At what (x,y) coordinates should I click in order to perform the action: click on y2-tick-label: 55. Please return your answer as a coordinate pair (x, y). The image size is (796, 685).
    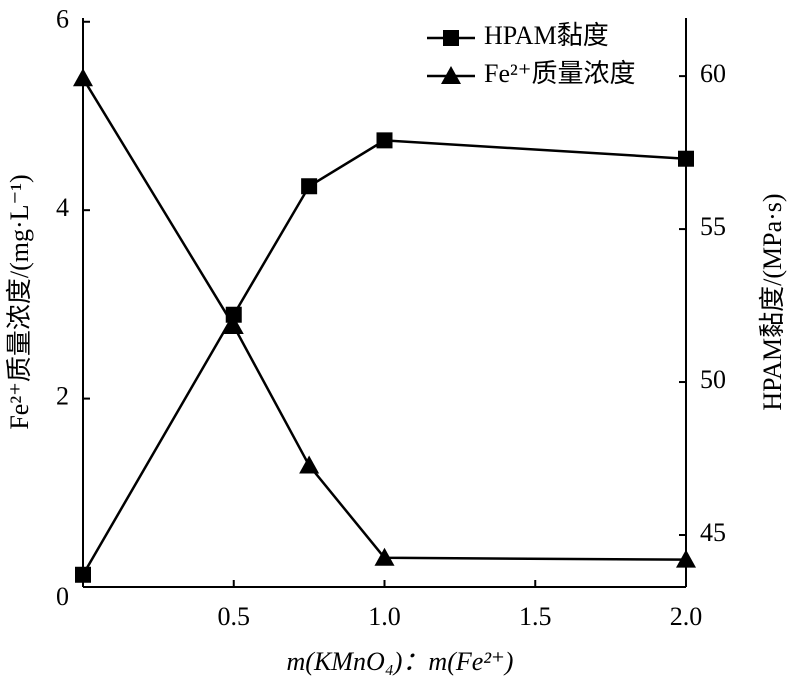
    Looking at the image, I should click on (713, 226).